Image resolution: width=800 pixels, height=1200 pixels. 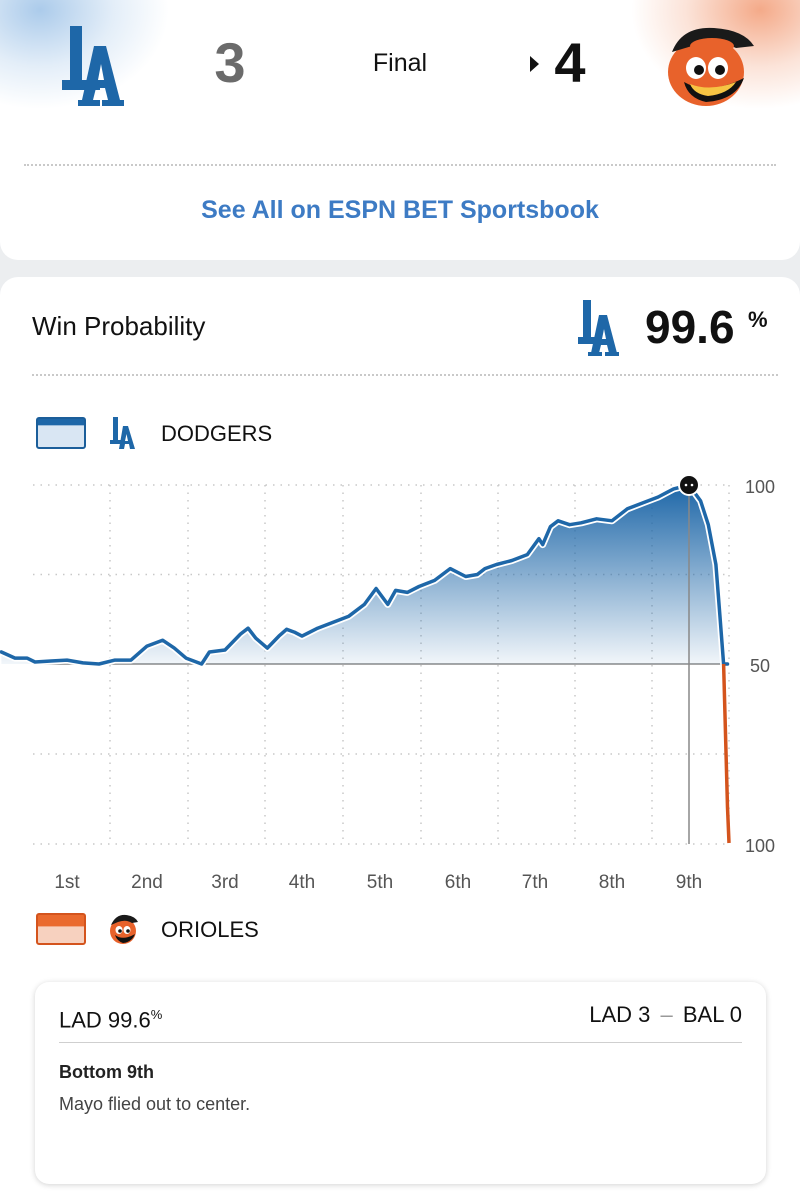 I want to click on play-score-home: BAL 0, so click(x=712, y=1014).